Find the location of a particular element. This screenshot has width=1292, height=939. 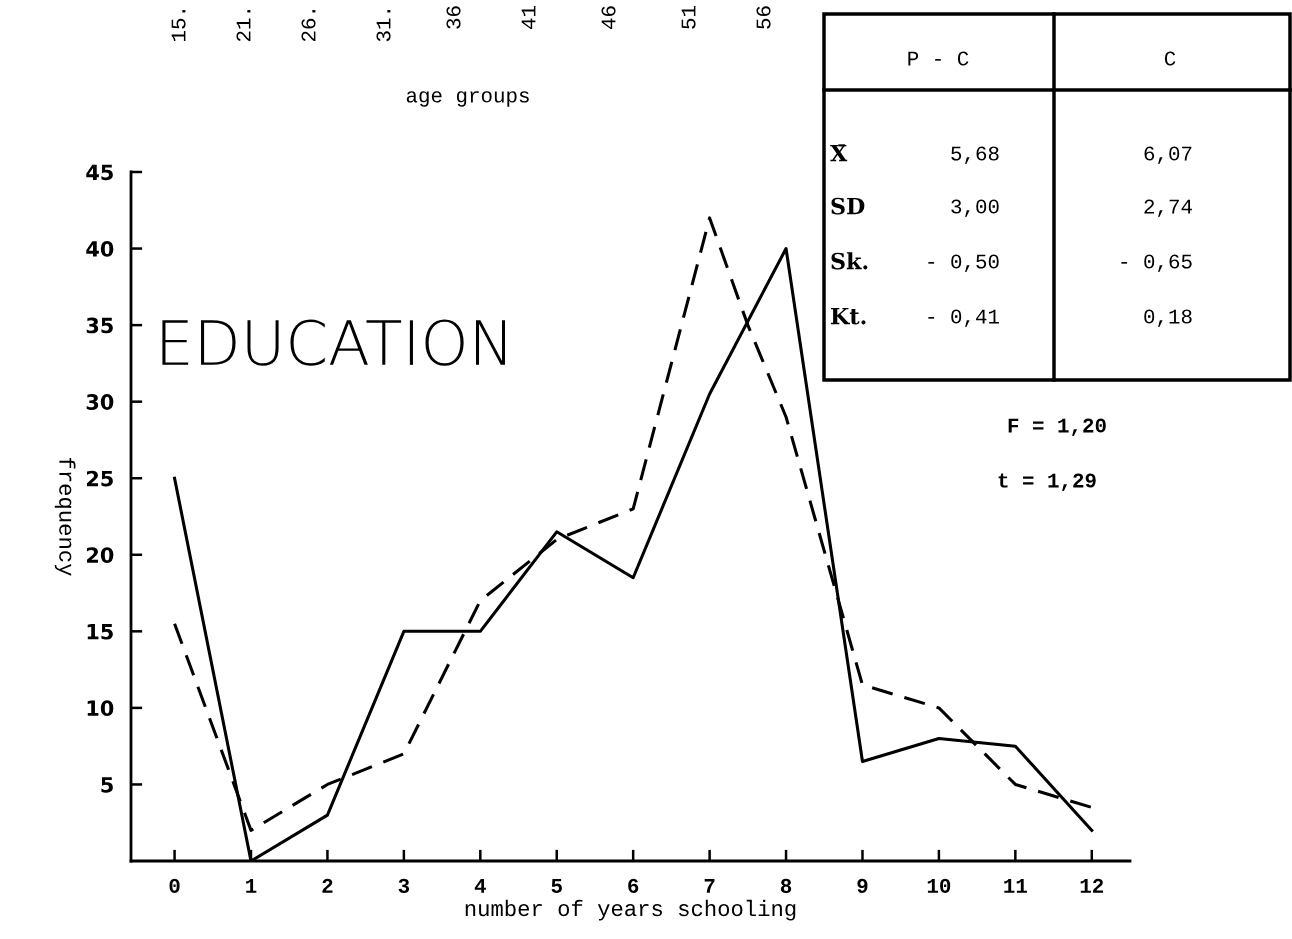

y-tick-label: 30 is located at coordinates (100, 402).